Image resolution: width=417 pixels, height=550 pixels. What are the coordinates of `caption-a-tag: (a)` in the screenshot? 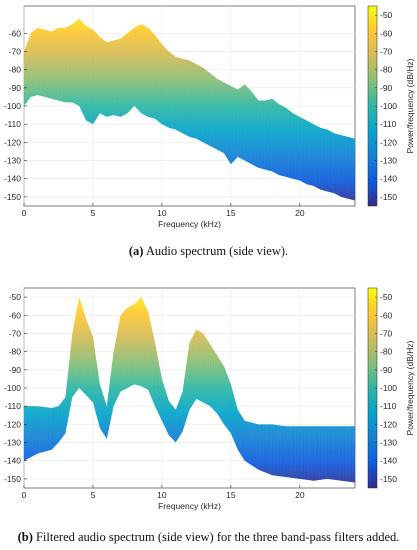 It's located at (136, 251).